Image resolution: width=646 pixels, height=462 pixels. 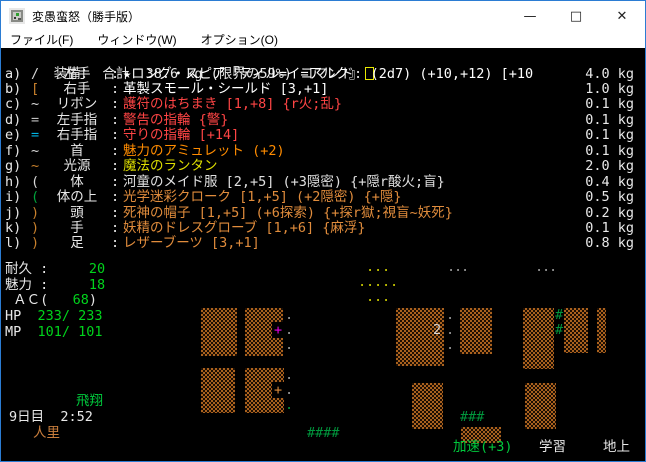 What do you see at coordinates (328, 73) in the screenshot?
I see `equip-item-name: ★ロング・スピア『ティル=イ=アルク』 (2d7) (+10,+12) [+10` at bounding box center [328, 73].